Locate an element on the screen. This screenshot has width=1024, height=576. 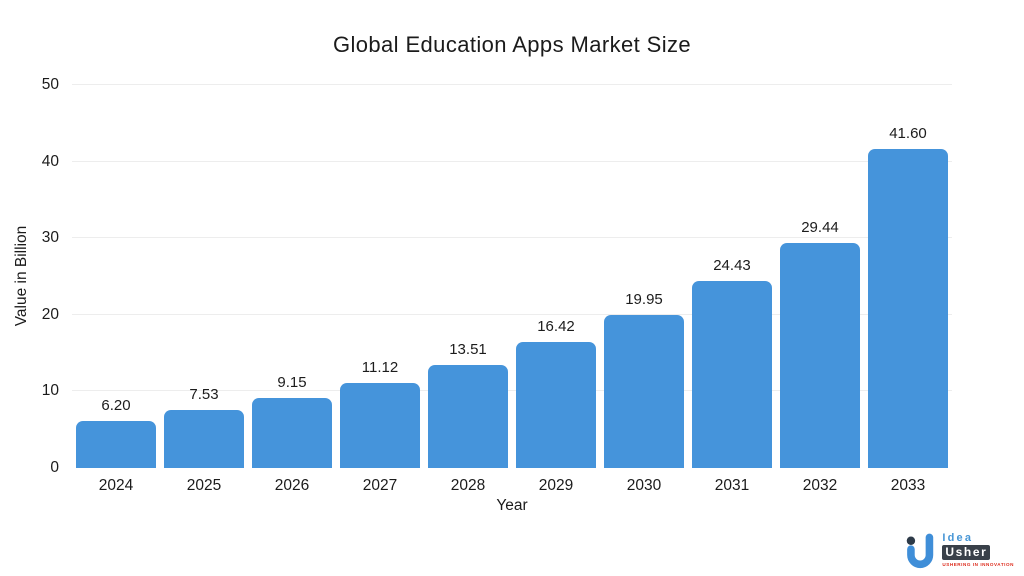
x-tick-label-2028: 2028 is located at coordinates (468, 485).